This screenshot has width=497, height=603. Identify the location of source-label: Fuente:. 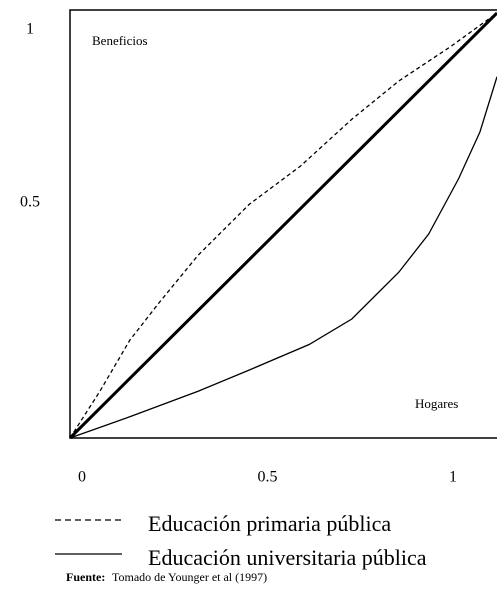
(85, 577).